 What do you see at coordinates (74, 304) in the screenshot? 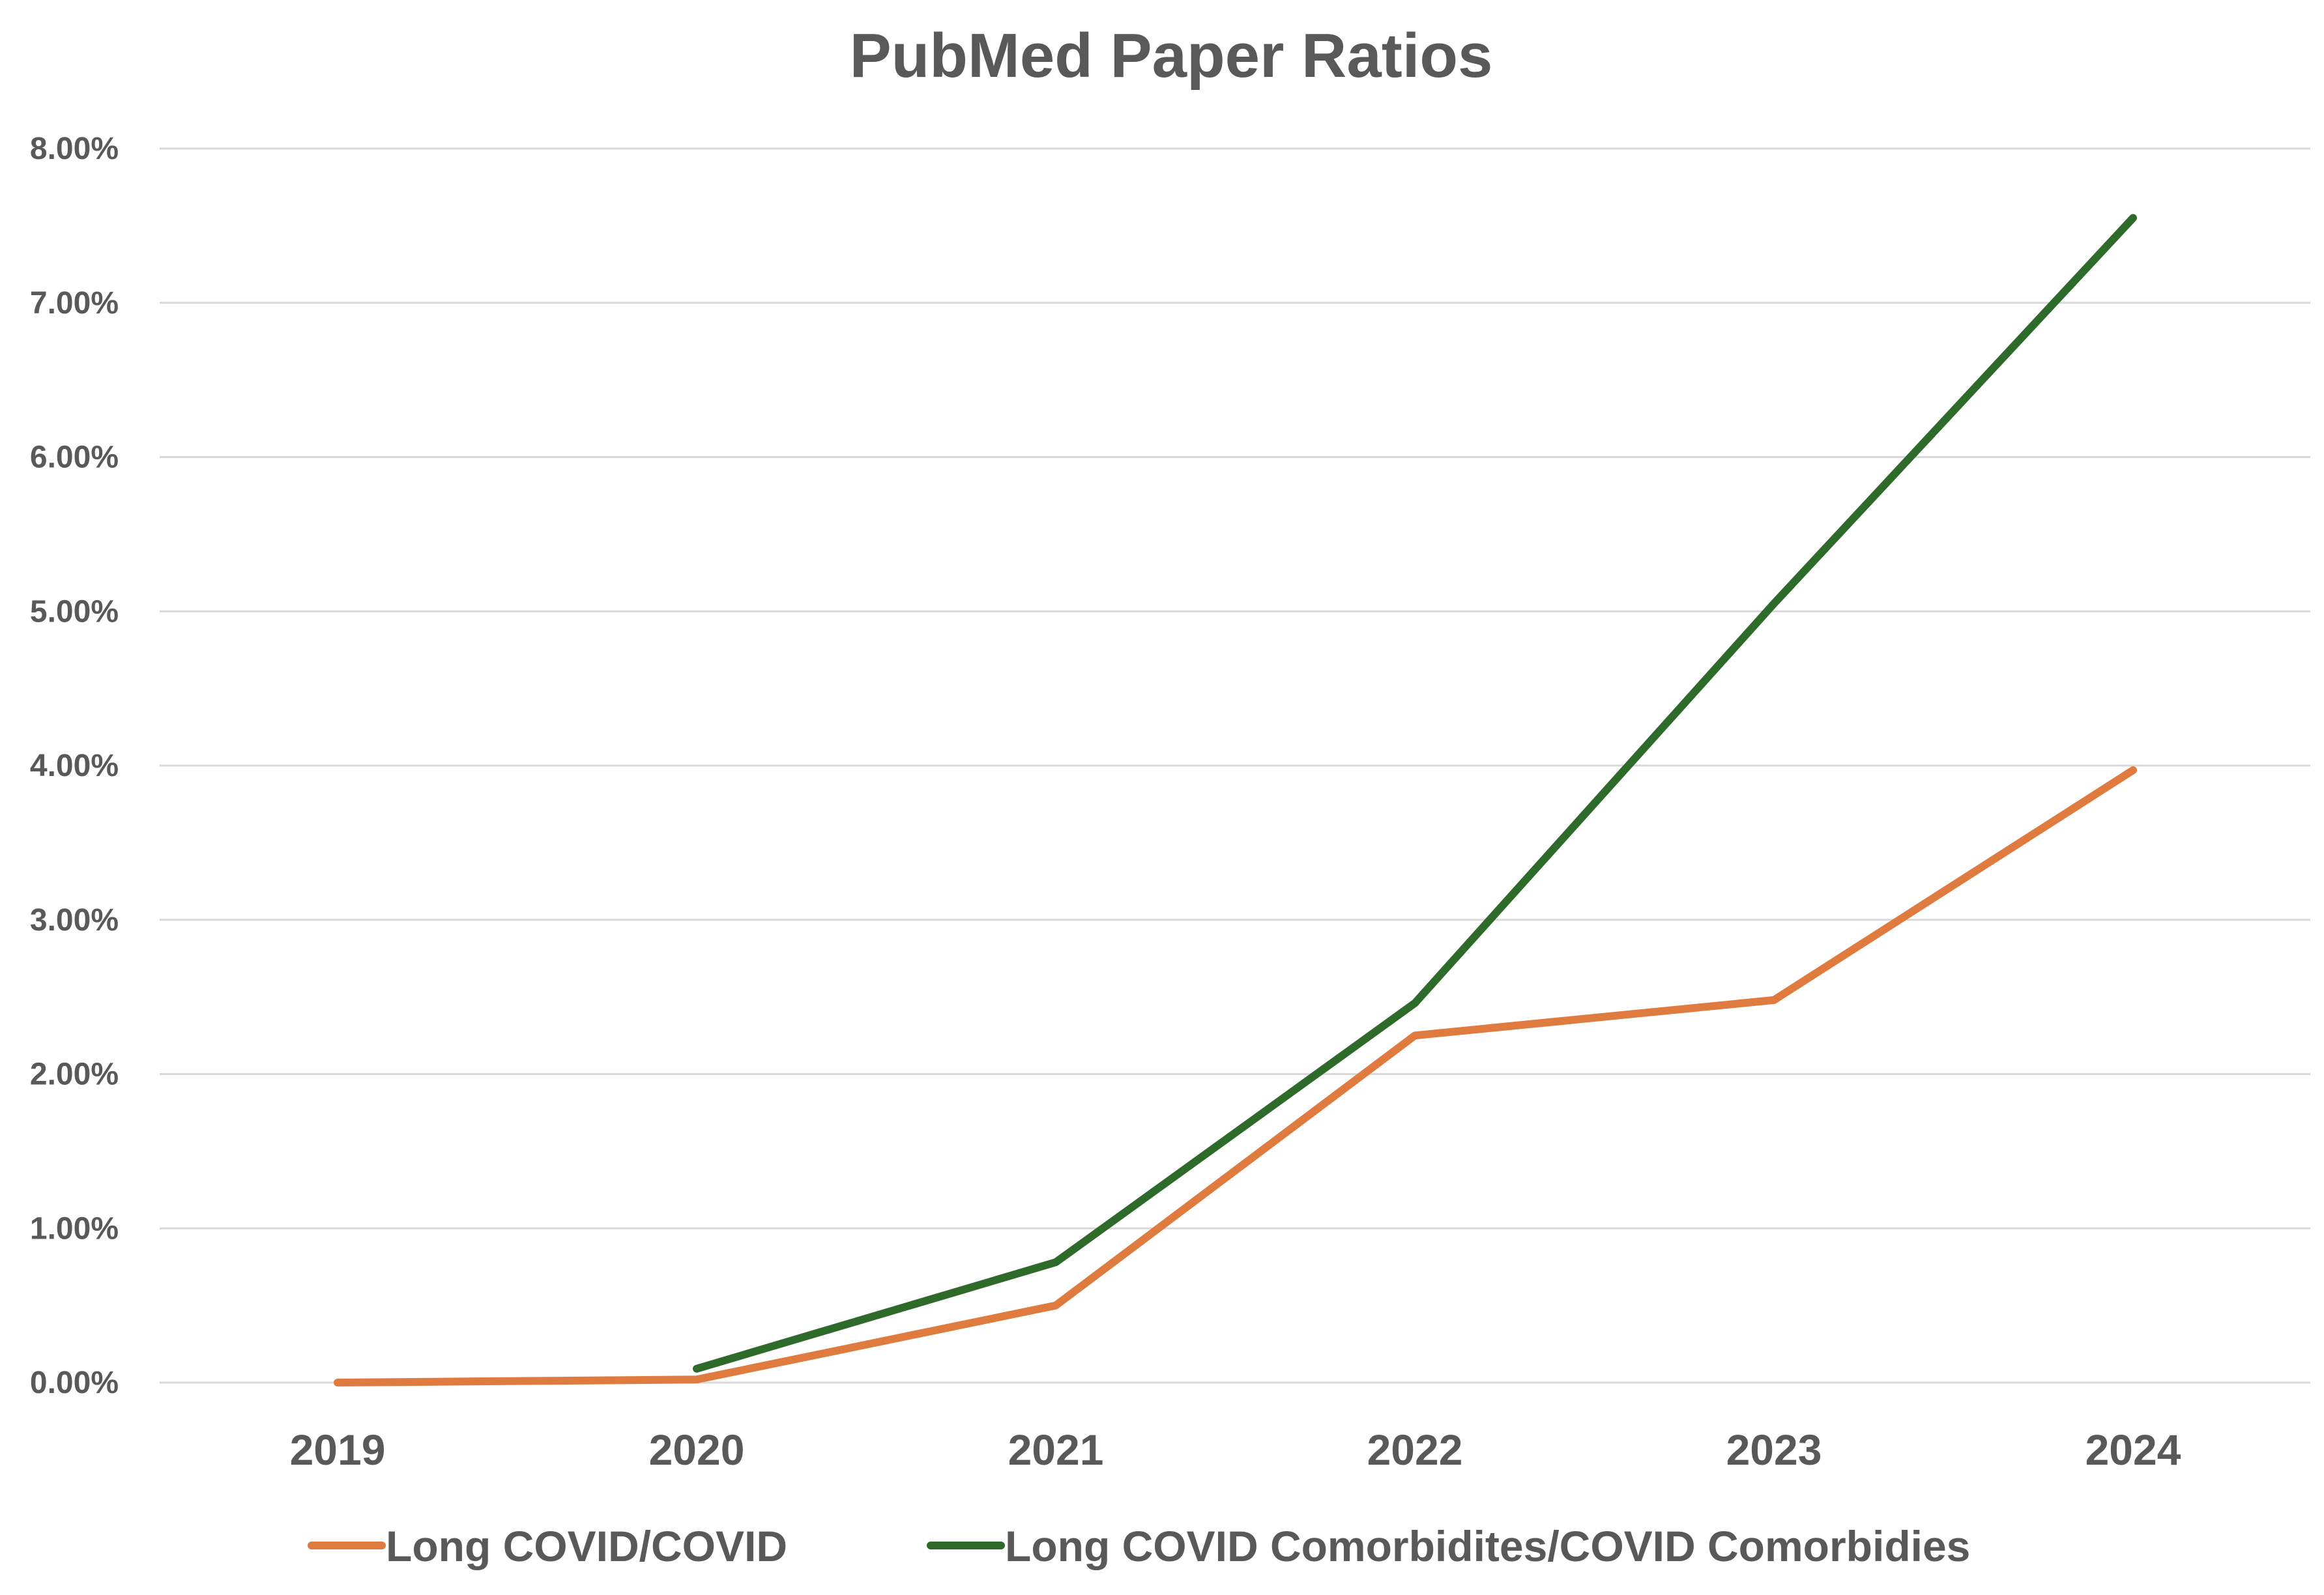
I see `y-tick-label: 7.00%` at bounding box center [74, 304].